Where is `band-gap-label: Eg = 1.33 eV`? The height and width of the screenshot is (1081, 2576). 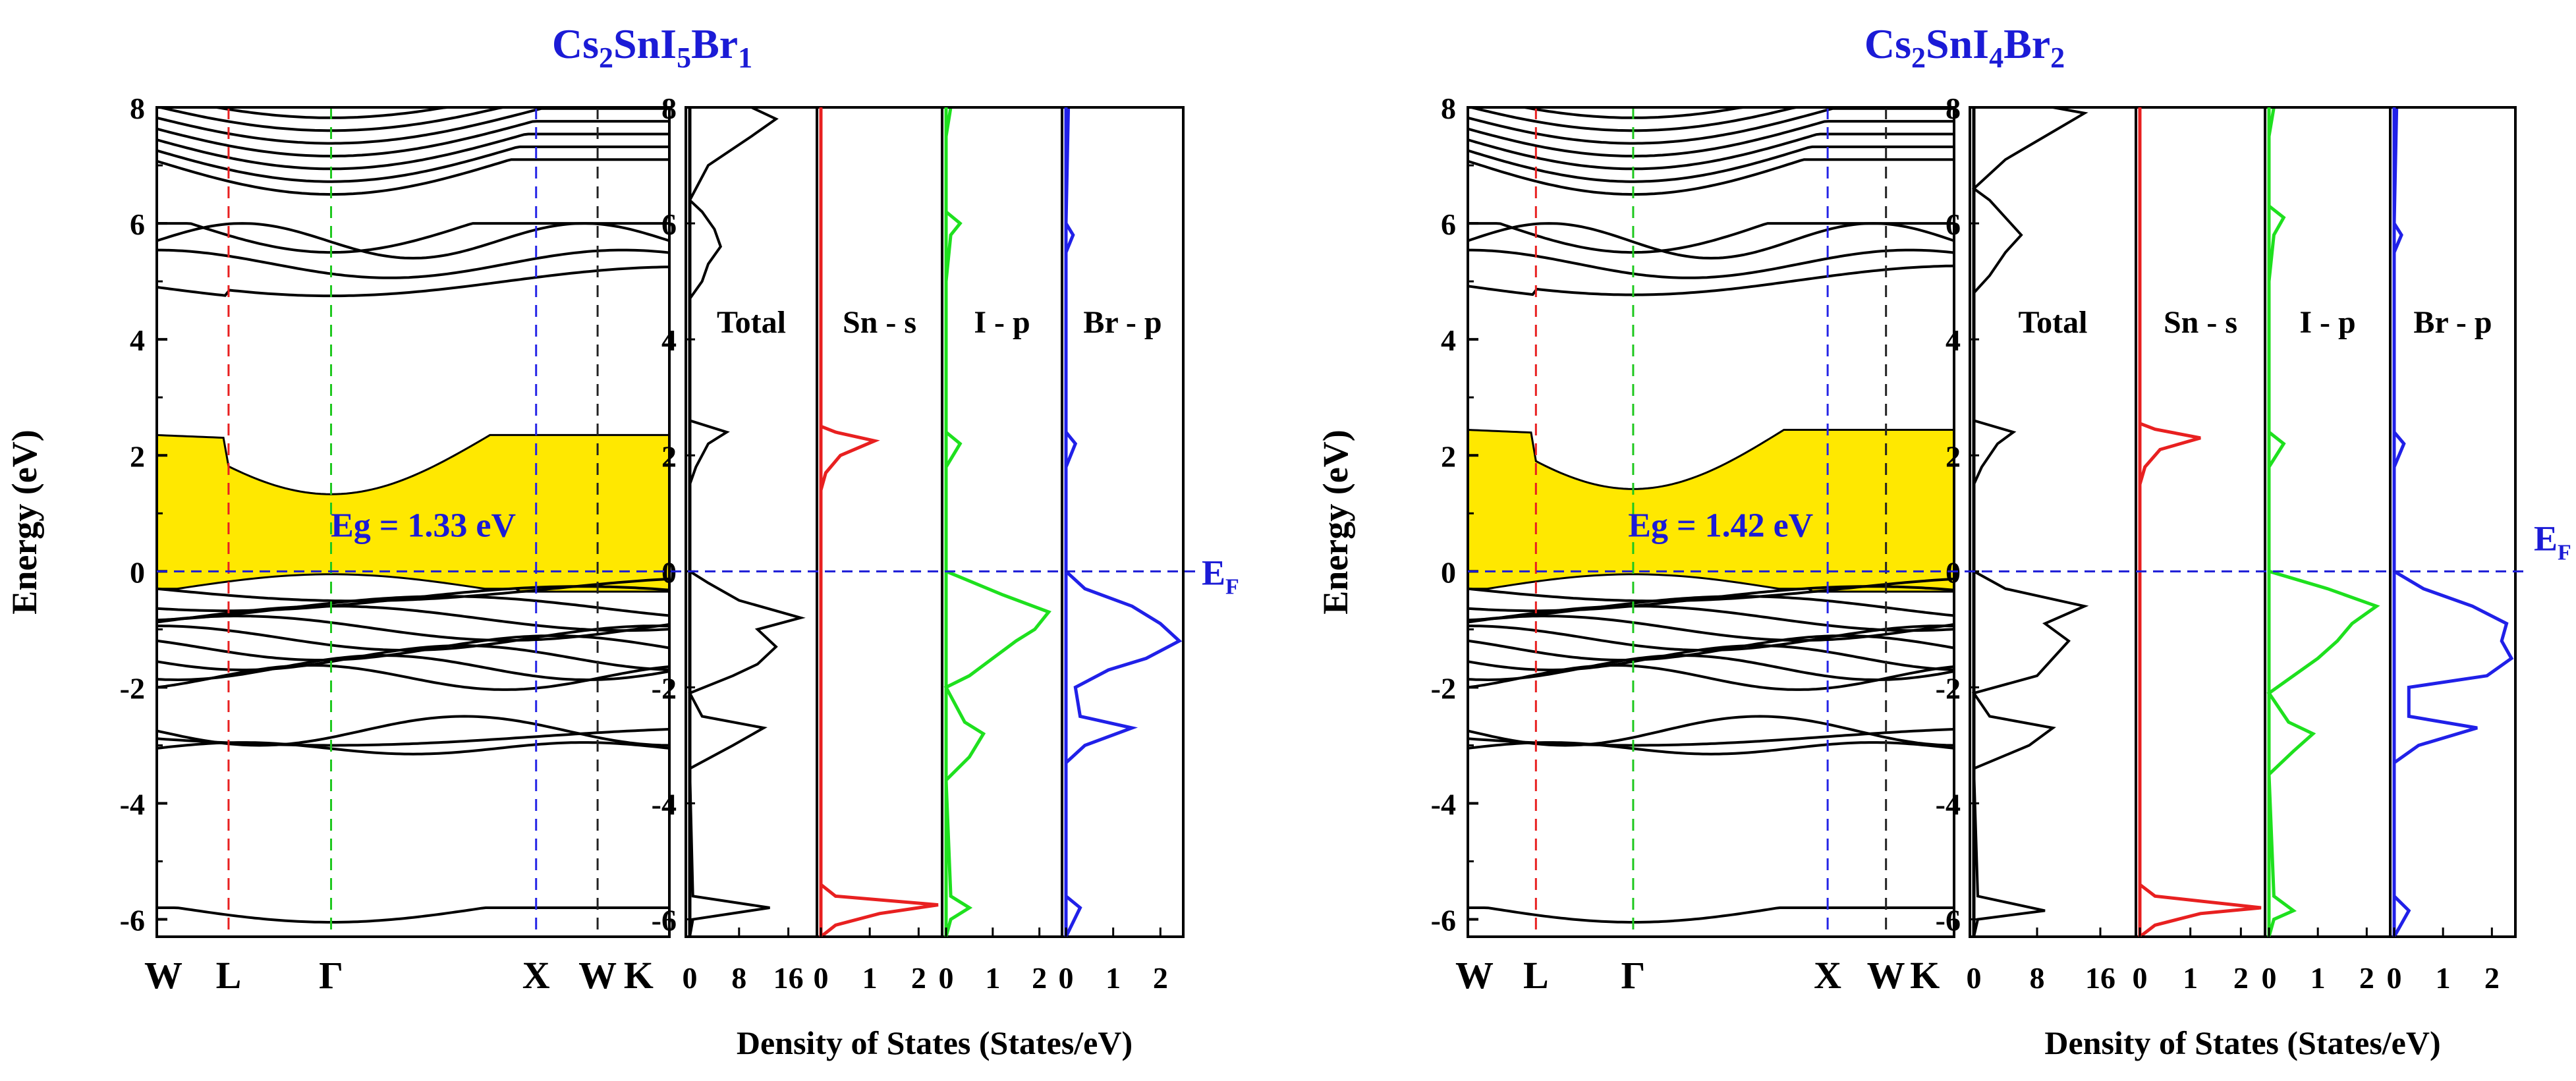 band-gap-label: Eg = 1.33 eV is located at coordinates (423, 526).